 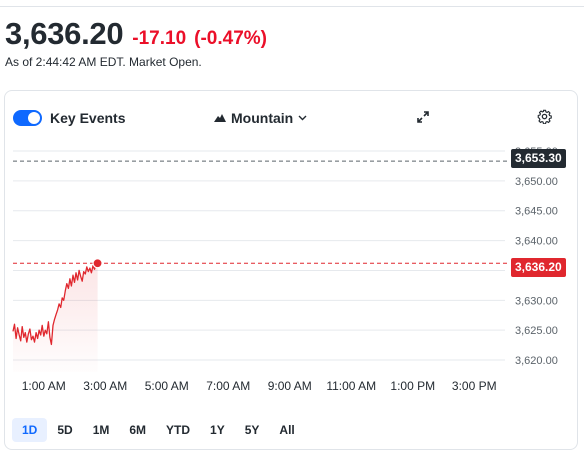 I want to click on y-tick-label: 3,640.00, so click(x=536, y=242).